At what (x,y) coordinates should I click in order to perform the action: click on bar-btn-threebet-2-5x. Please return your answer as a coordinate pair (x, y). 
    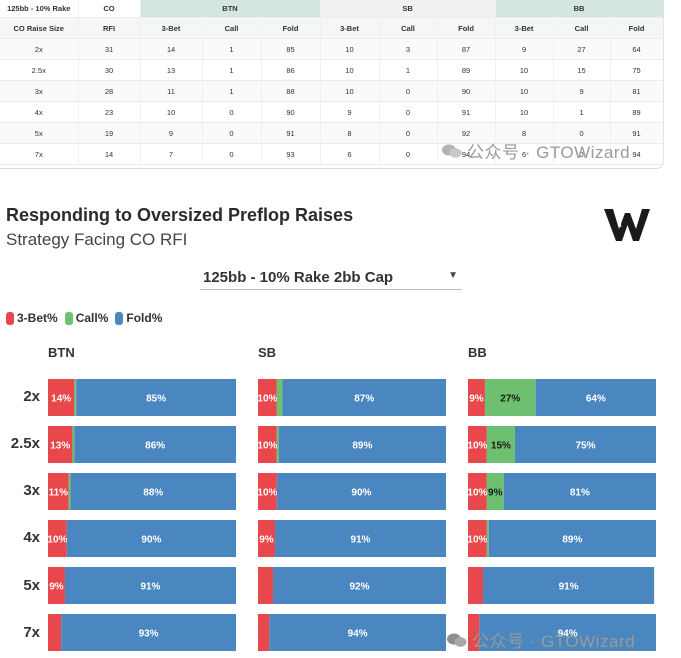
    Looking at the image, I should click on (60, 444).